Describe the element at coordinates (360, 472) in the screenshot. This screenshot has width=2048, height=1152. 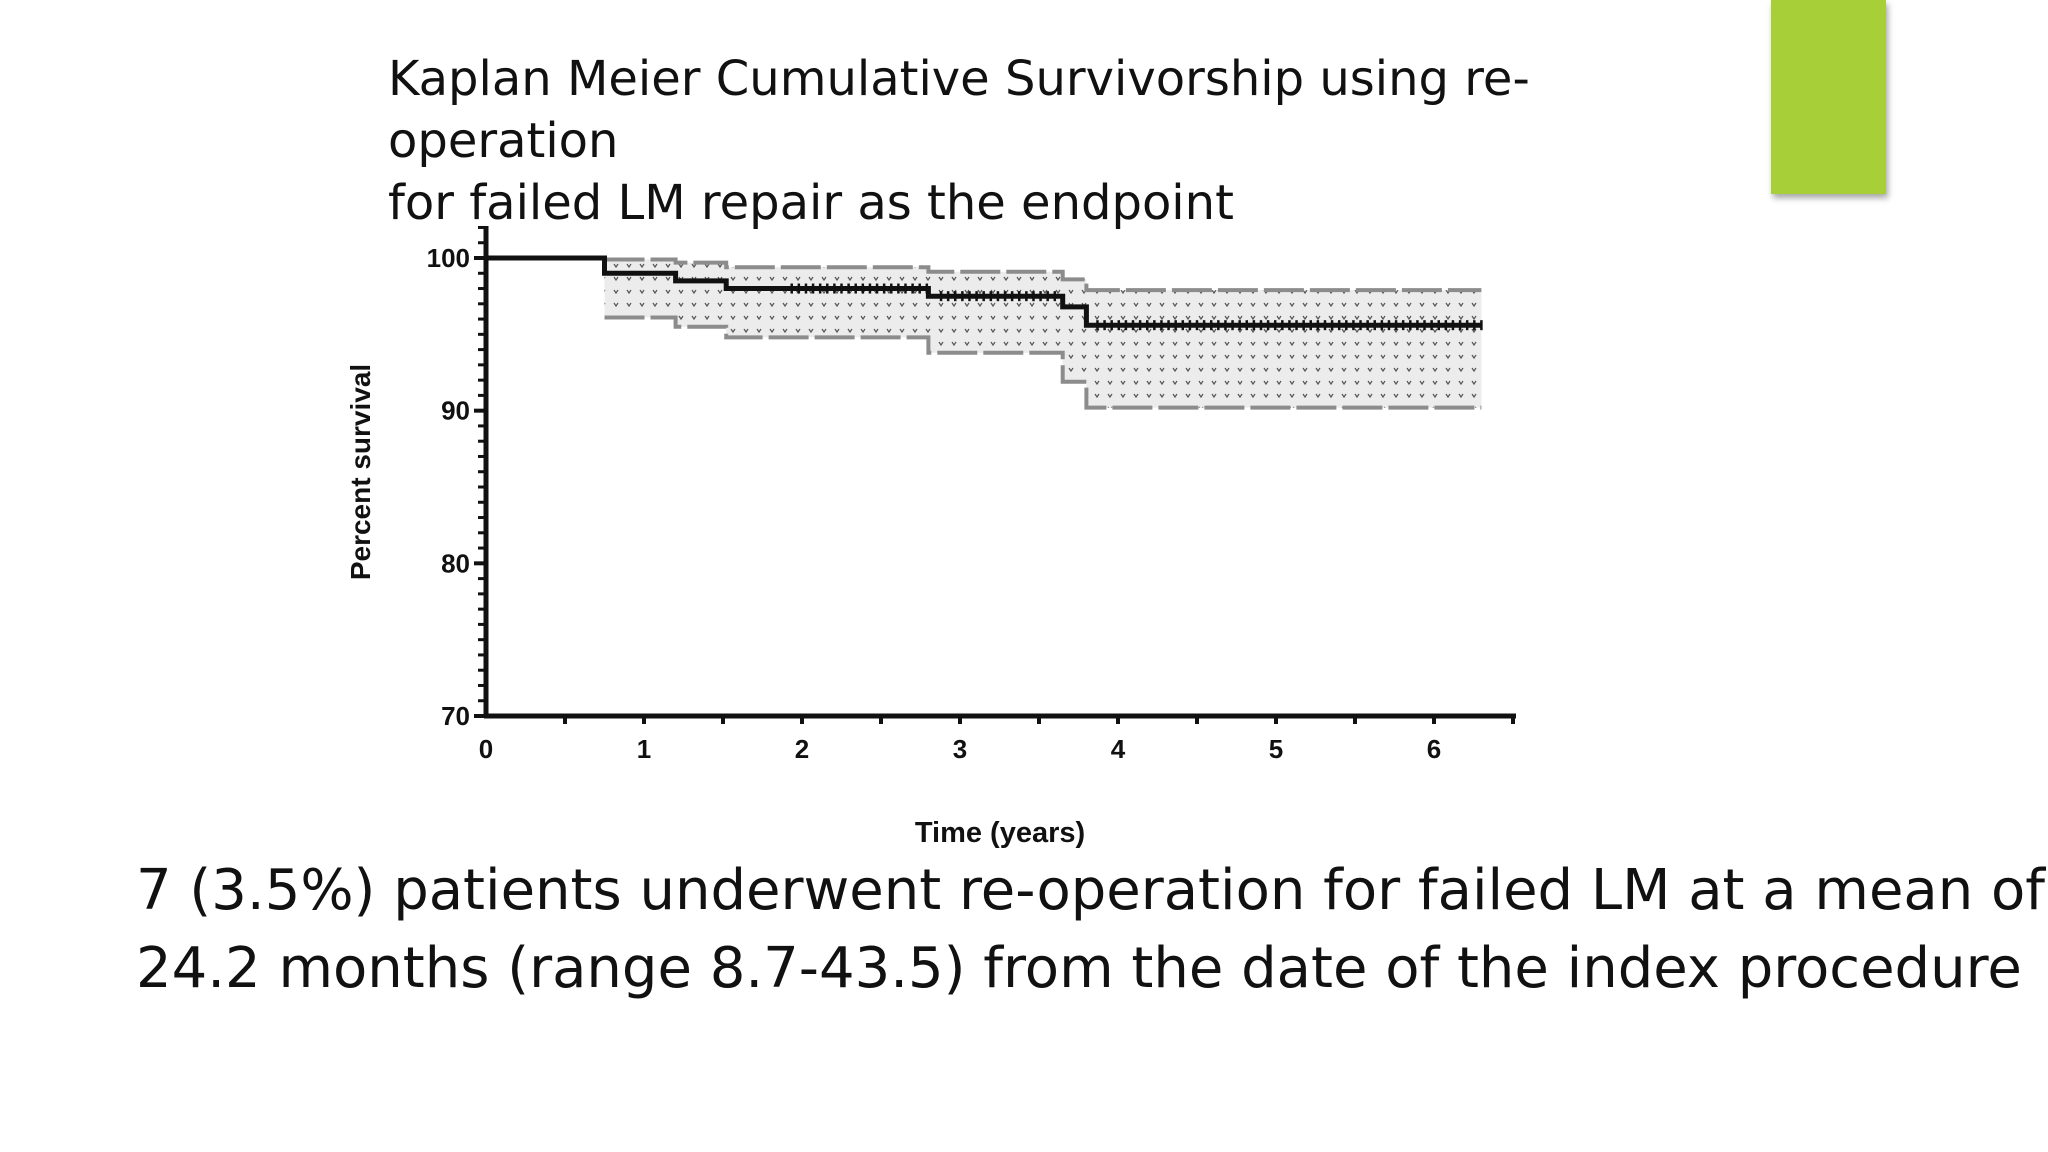
I see `y-axis-label: Percent survival` at that location.